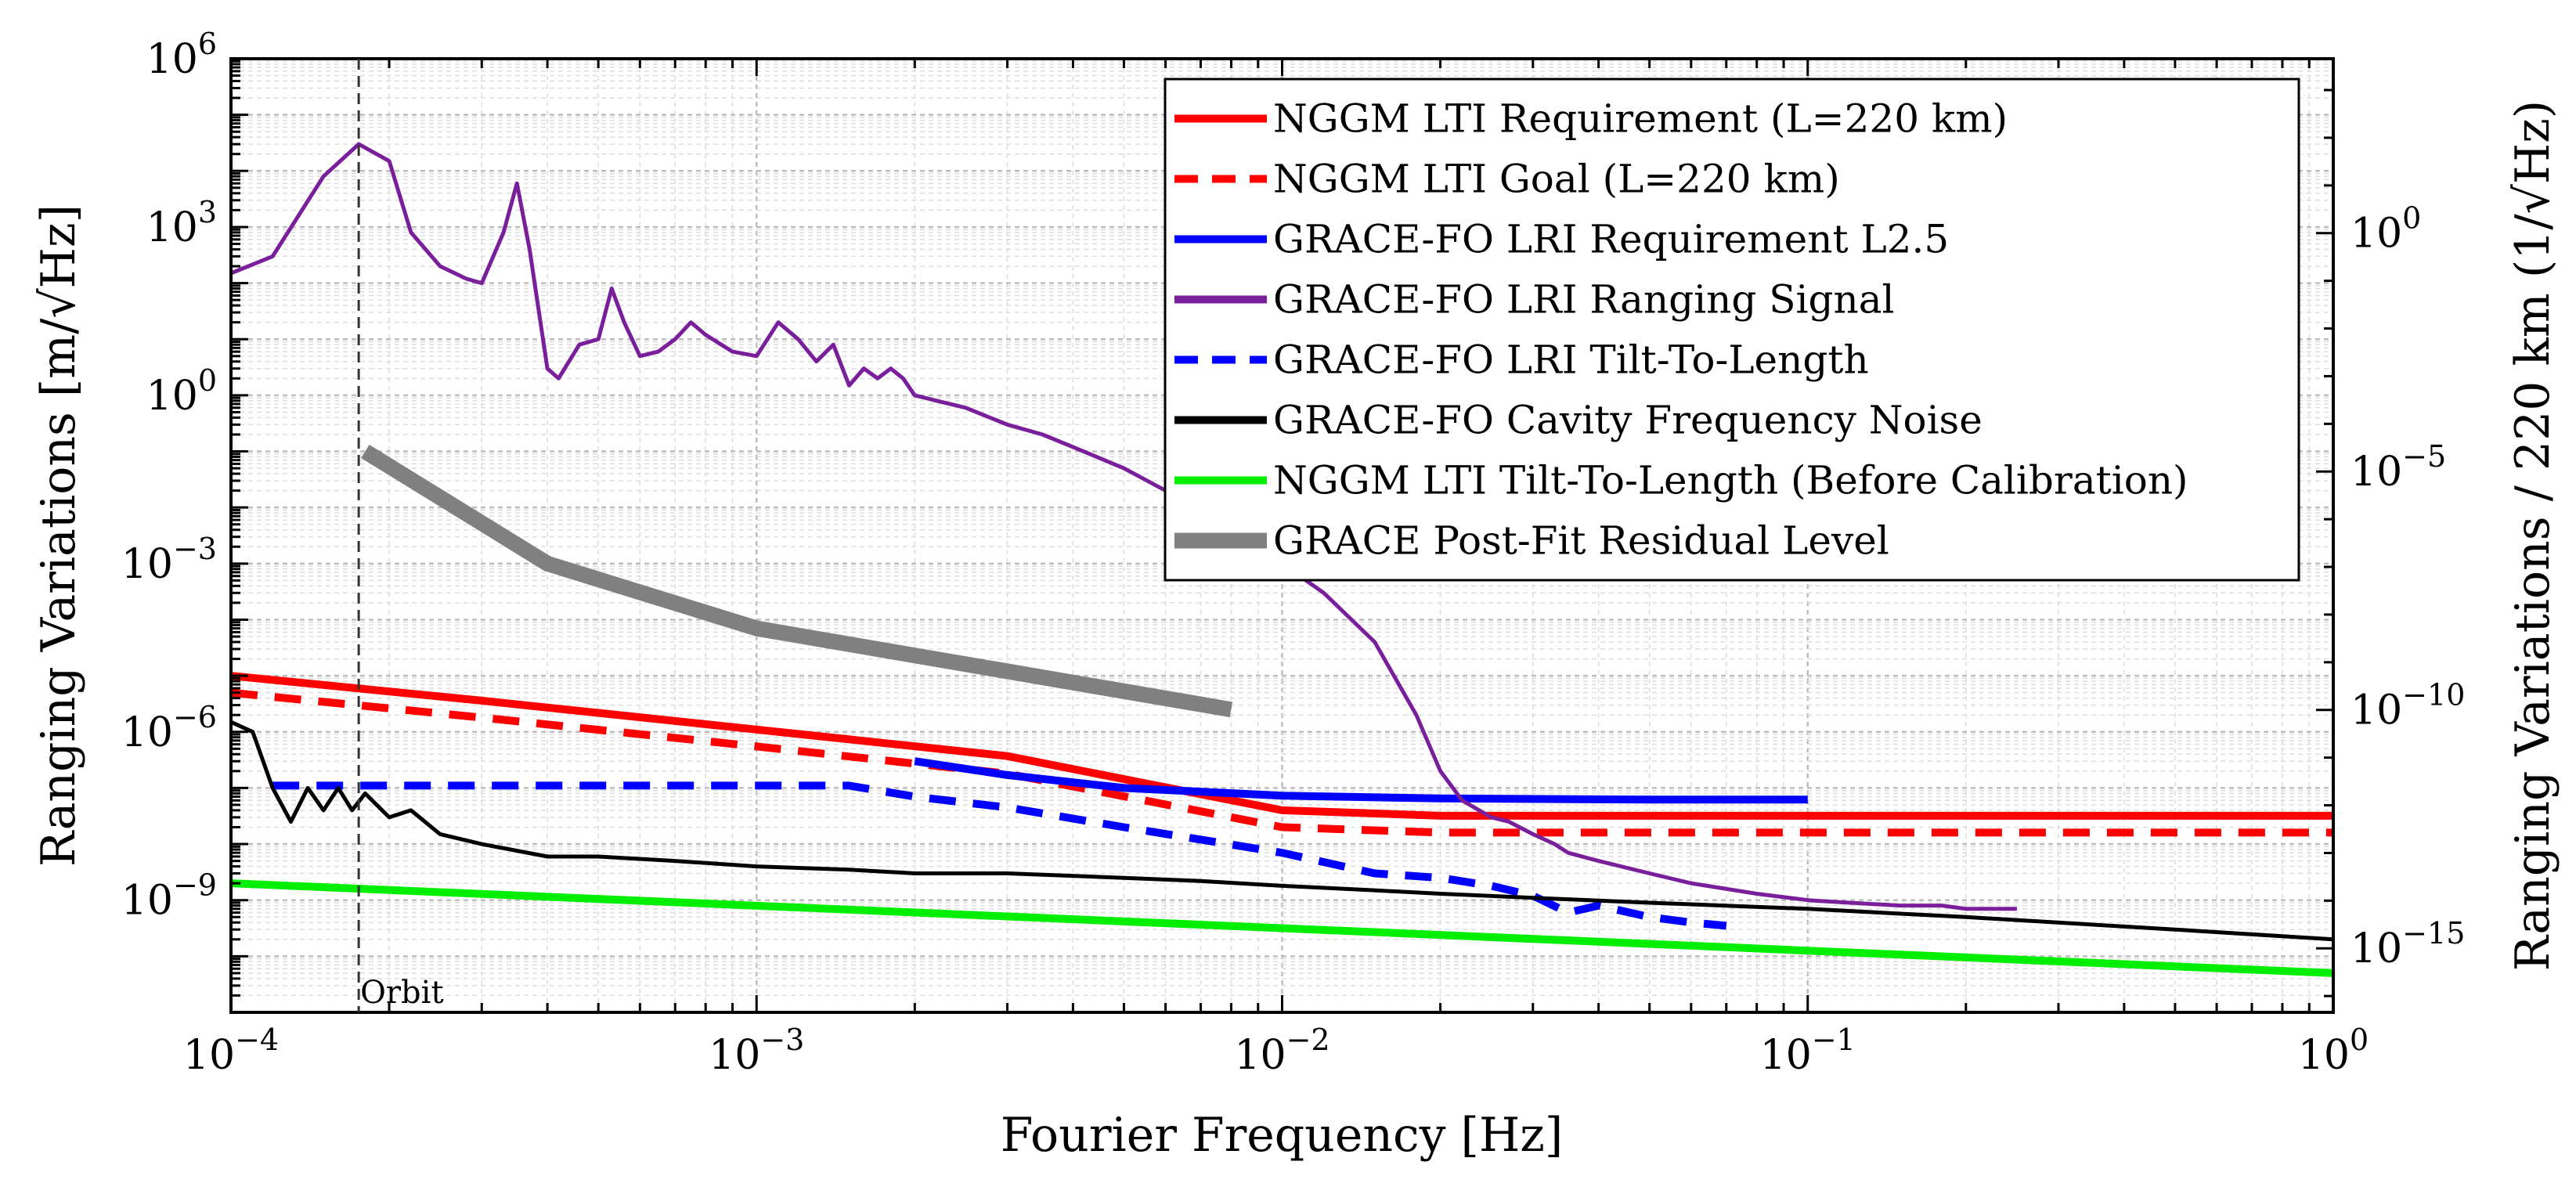 The height and width of the screenshot is (1194, 2576). I want to click on legend-label: GRACE-FO LRI Ranging Signal, so click(1584, 300).